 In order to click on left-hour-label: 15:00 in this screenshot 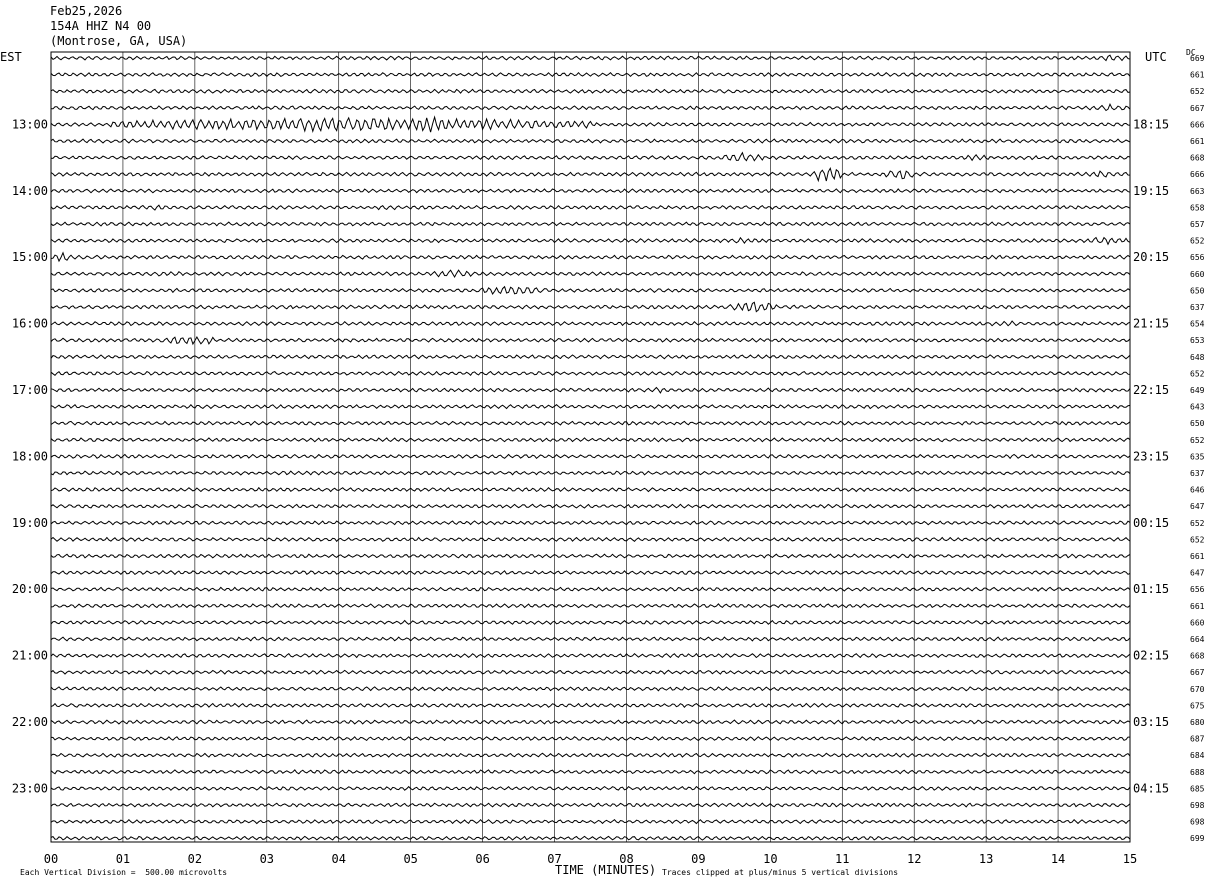, I will do `click(30, 257)`.